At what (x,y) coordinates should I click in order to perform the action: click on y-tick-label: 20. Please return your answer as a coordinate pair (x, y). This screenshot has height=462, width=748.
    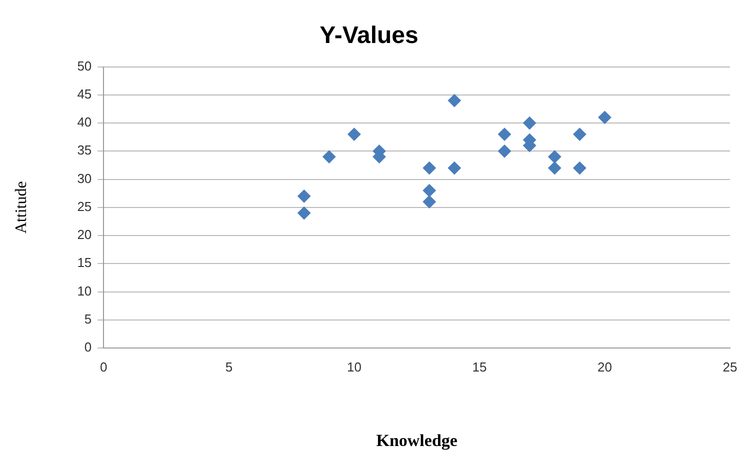
    Looking at the image, I should click on (84, 234).